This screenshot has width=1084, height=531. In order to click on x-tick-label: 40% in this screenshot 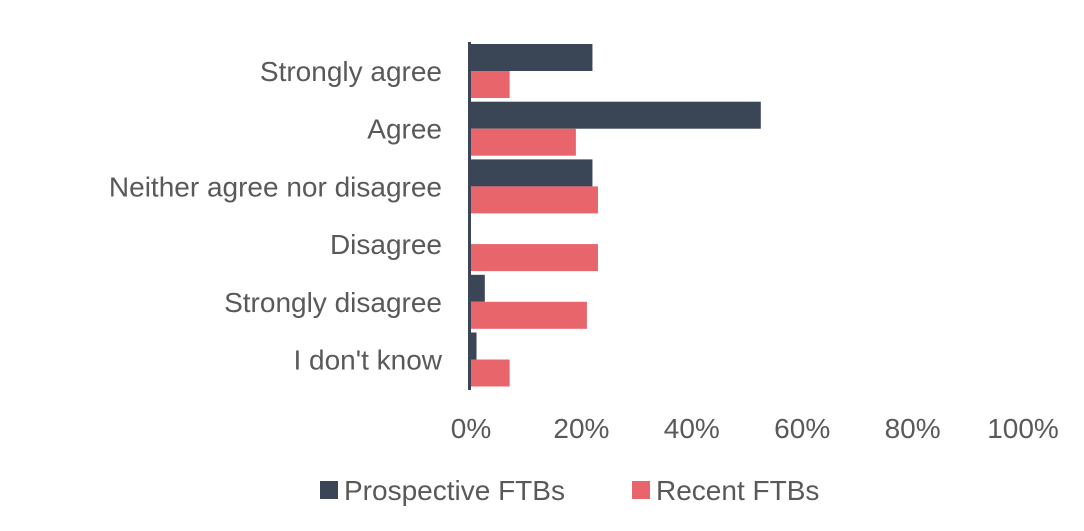, I will do `click(692, 428)`.